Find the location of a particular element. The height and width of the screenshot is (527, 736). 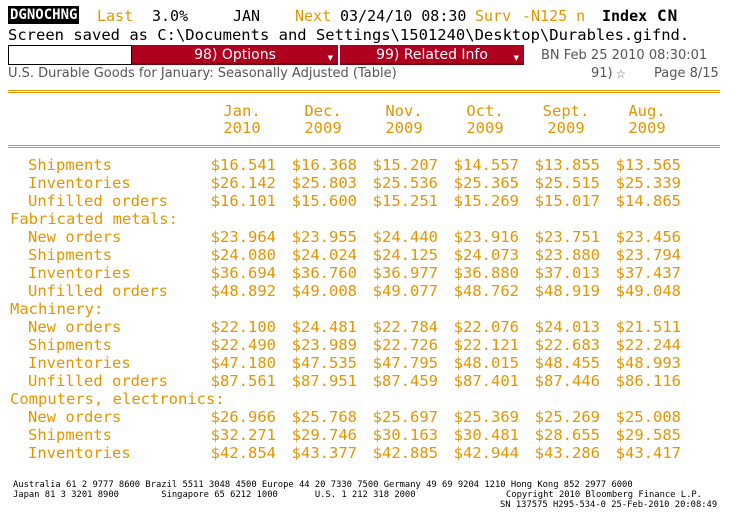

table-cell: $86.116 is located at coordinates (648, 381).